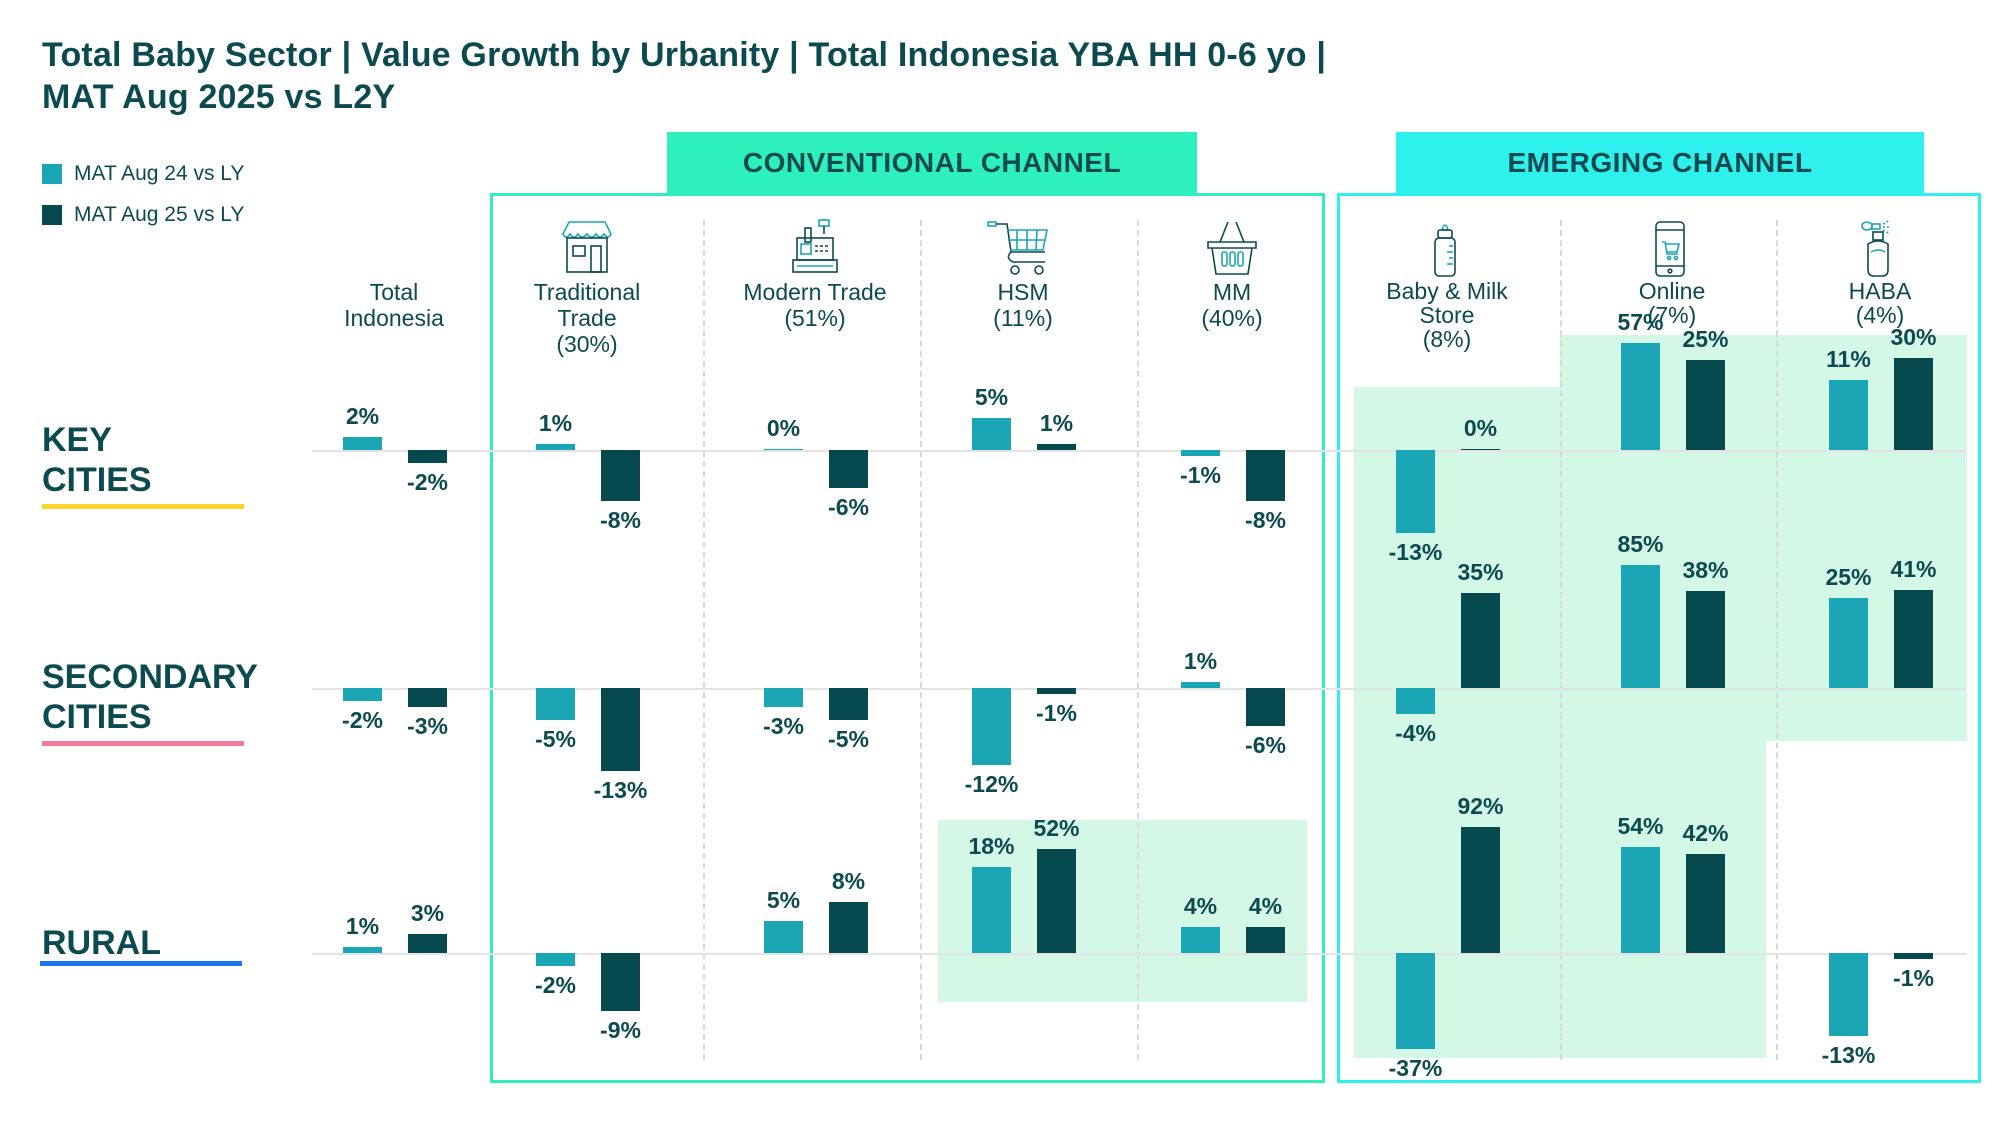 The image size is (2000, 1133). I want to click on baseline-secondary-cities, so click(1139, 689).